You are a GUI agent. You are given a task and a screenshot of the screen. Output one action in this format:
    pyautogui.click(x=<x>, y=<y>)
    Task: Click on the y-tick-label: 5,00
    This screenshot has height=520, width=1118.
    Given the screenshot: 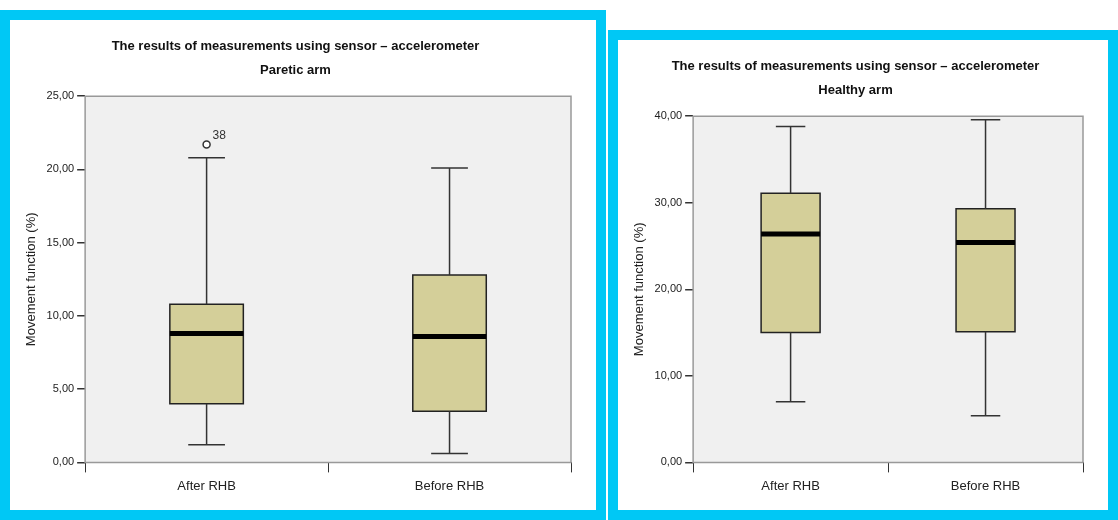 What is the action you would take?
    pyautogui.click(x=63, y=388)
    